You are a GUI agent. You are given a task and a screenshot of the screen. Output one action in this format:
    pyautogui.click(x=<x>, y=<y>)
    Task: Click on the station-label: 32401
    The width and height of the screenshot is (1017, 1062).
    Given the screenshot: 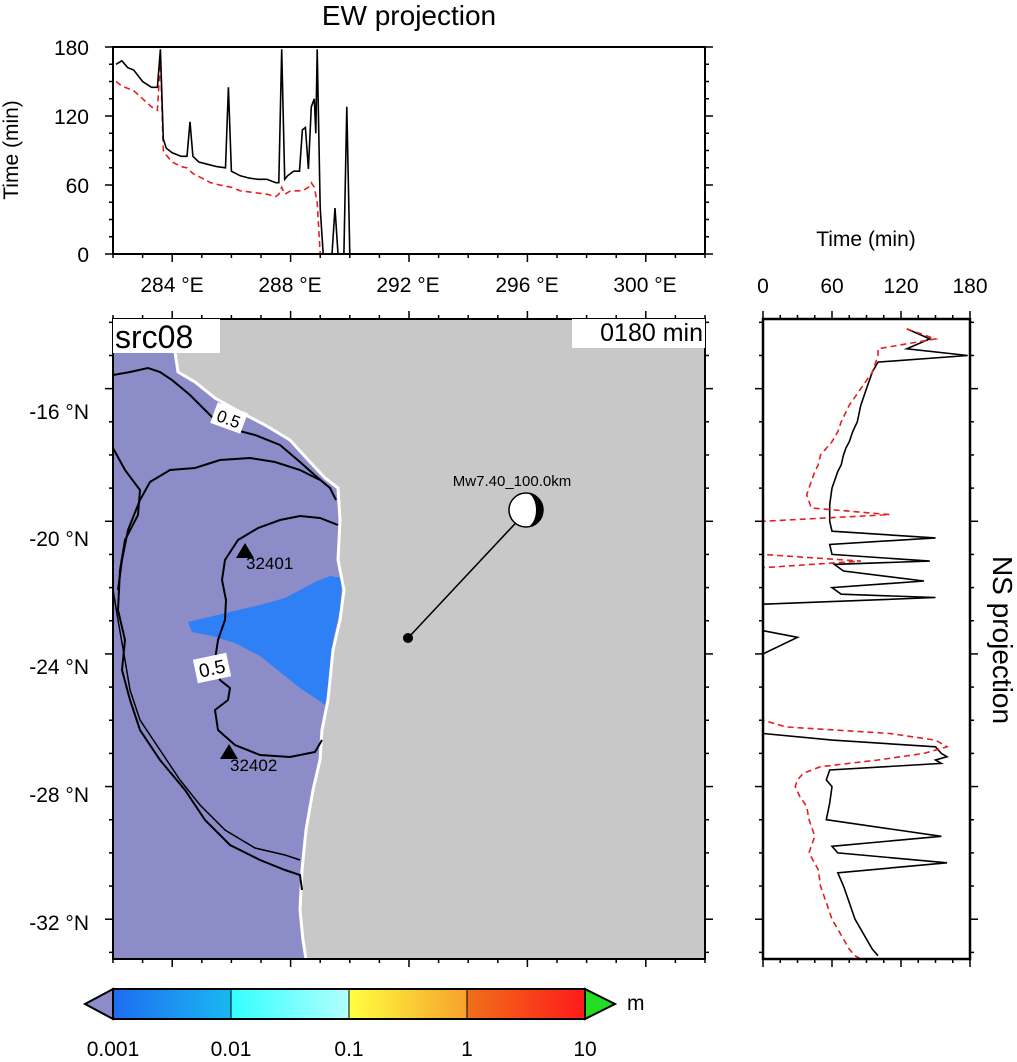 What is the action you would take?
    pyautogui.click(x=269, y=563)
    